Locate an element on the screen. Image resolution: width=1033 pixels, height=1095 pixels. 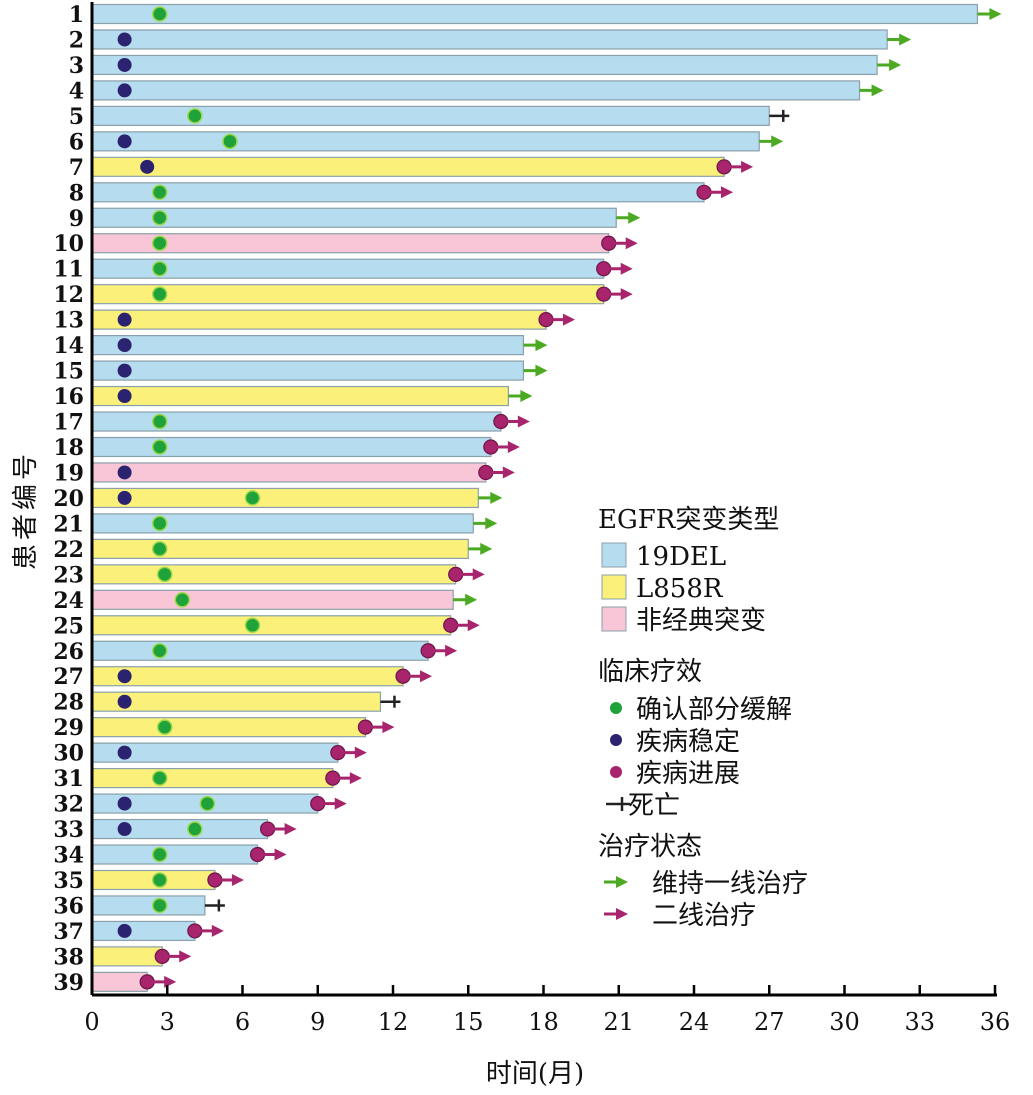
patient-label: 21 is located at coordinates (68, 524).